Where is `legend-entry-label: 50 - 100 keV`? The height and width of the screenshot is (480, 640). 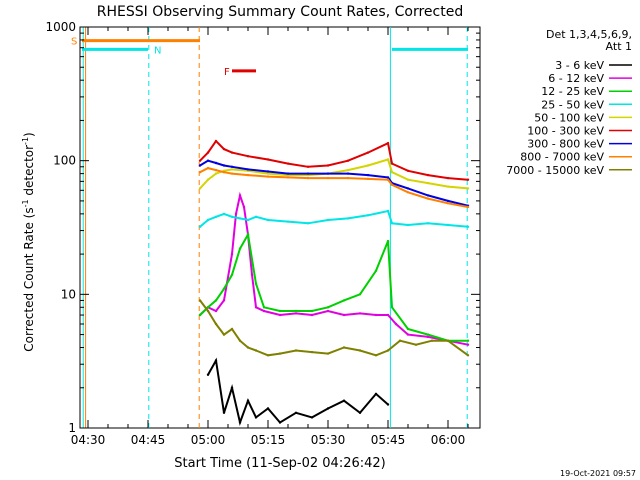
legend-entry-label: 50 - 100 keV is located at coordinates (569, 117).